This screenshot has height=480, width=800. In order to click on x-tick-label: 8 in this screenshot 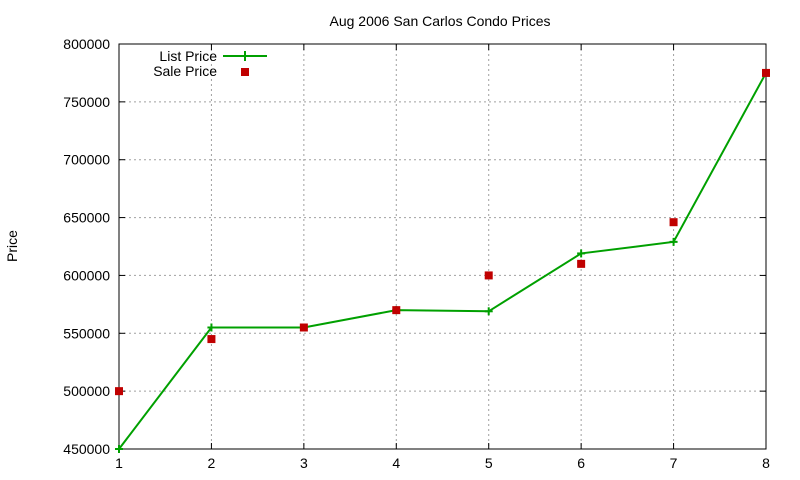, I will do `click(766, 463)`.